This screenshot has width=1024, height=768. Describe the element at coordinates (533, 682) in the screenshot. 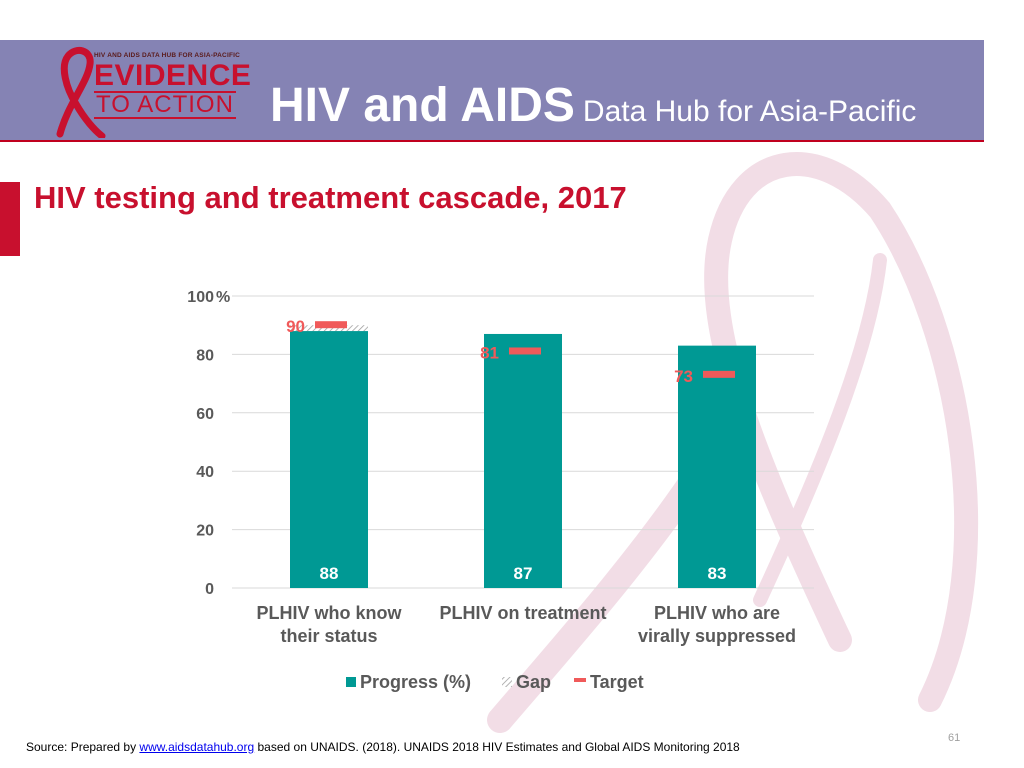

I see `legend-label-gap: Gap` at that location.